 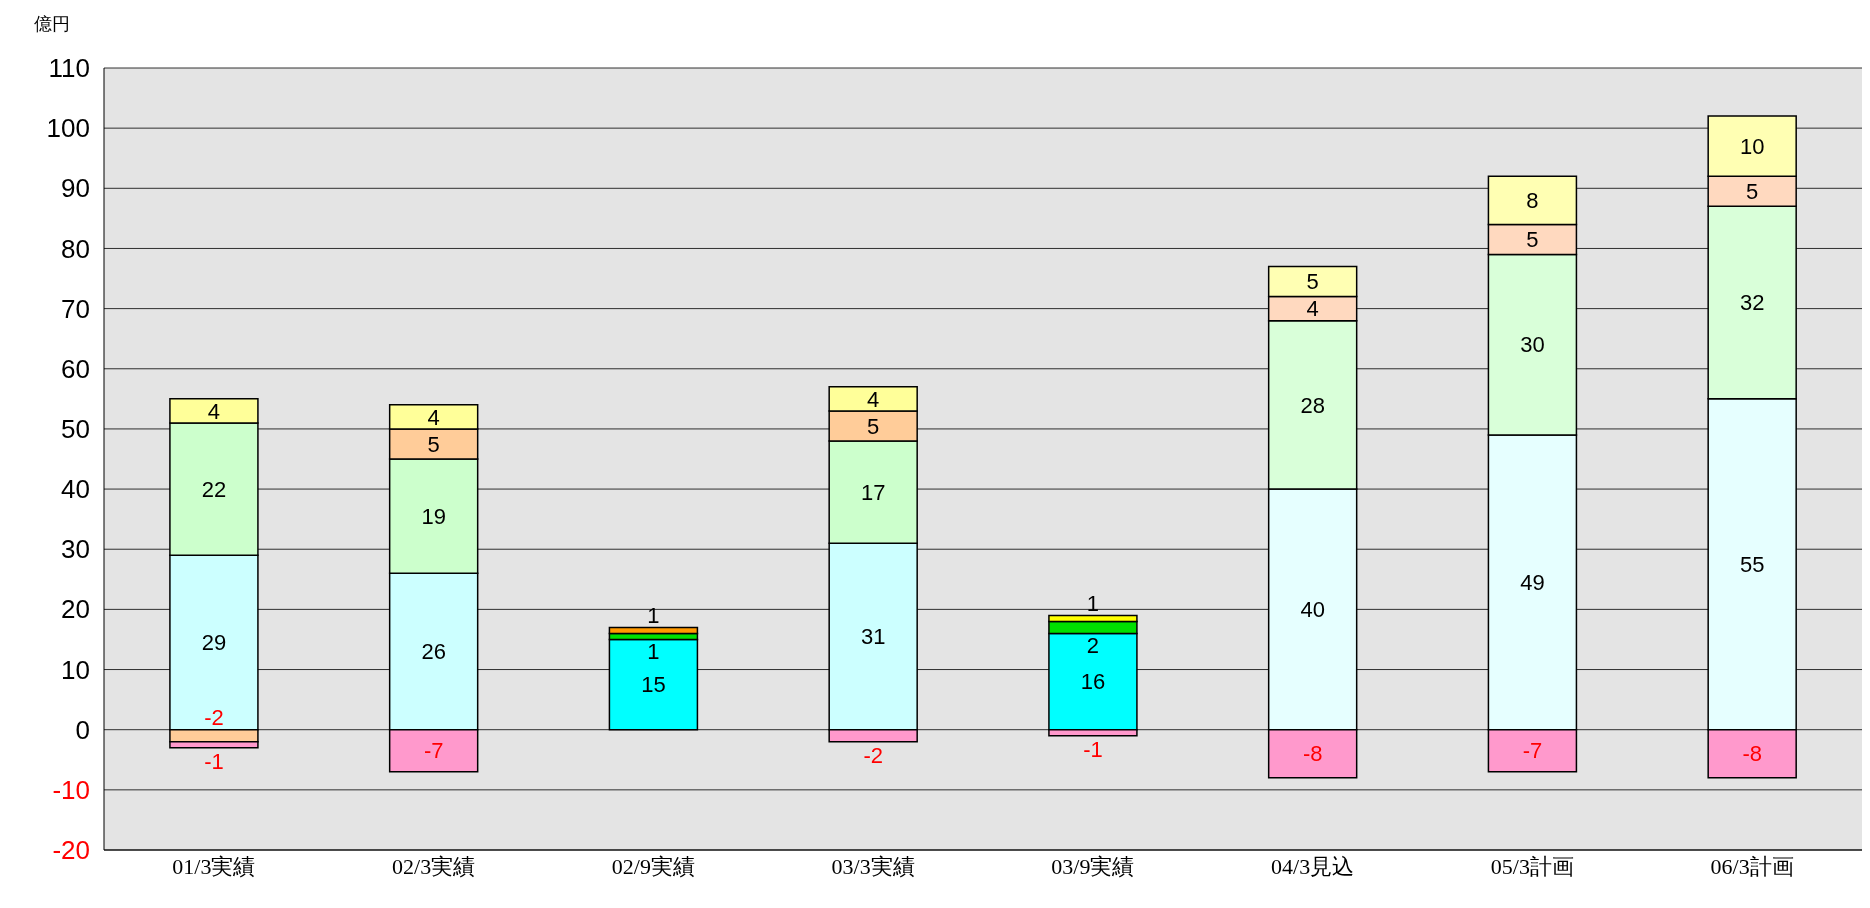 What do you see at coordinates (214, 643) in the screenshot?
I see `data-label: 29` at bounding box center [214, 643].